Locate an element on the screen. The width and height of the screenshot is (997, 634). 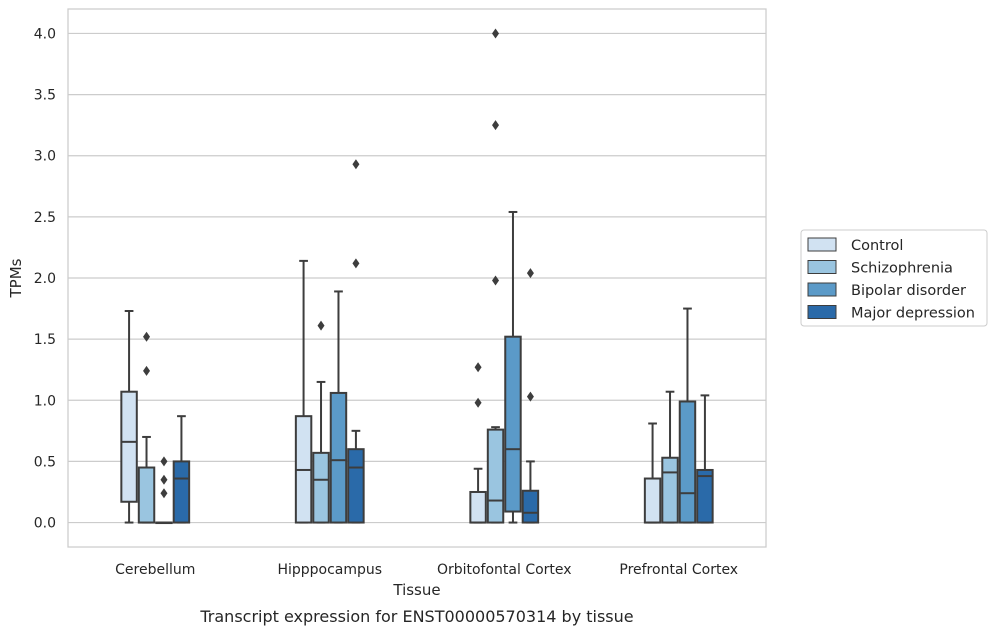
legend-label: Schizophrenia is located at coordinates (902, 269).